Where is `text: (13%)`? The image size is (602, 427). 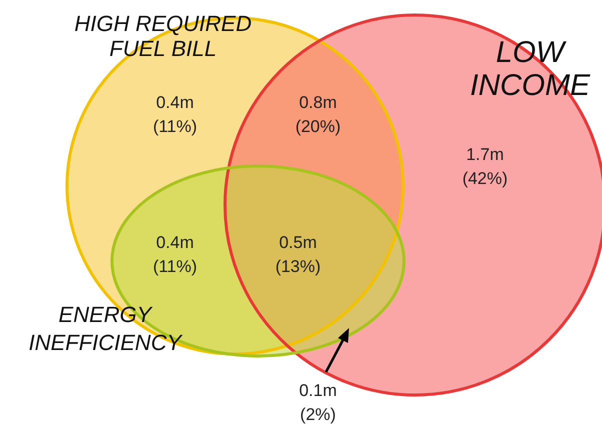
text: (13%) is located at coordinates (298, 266).